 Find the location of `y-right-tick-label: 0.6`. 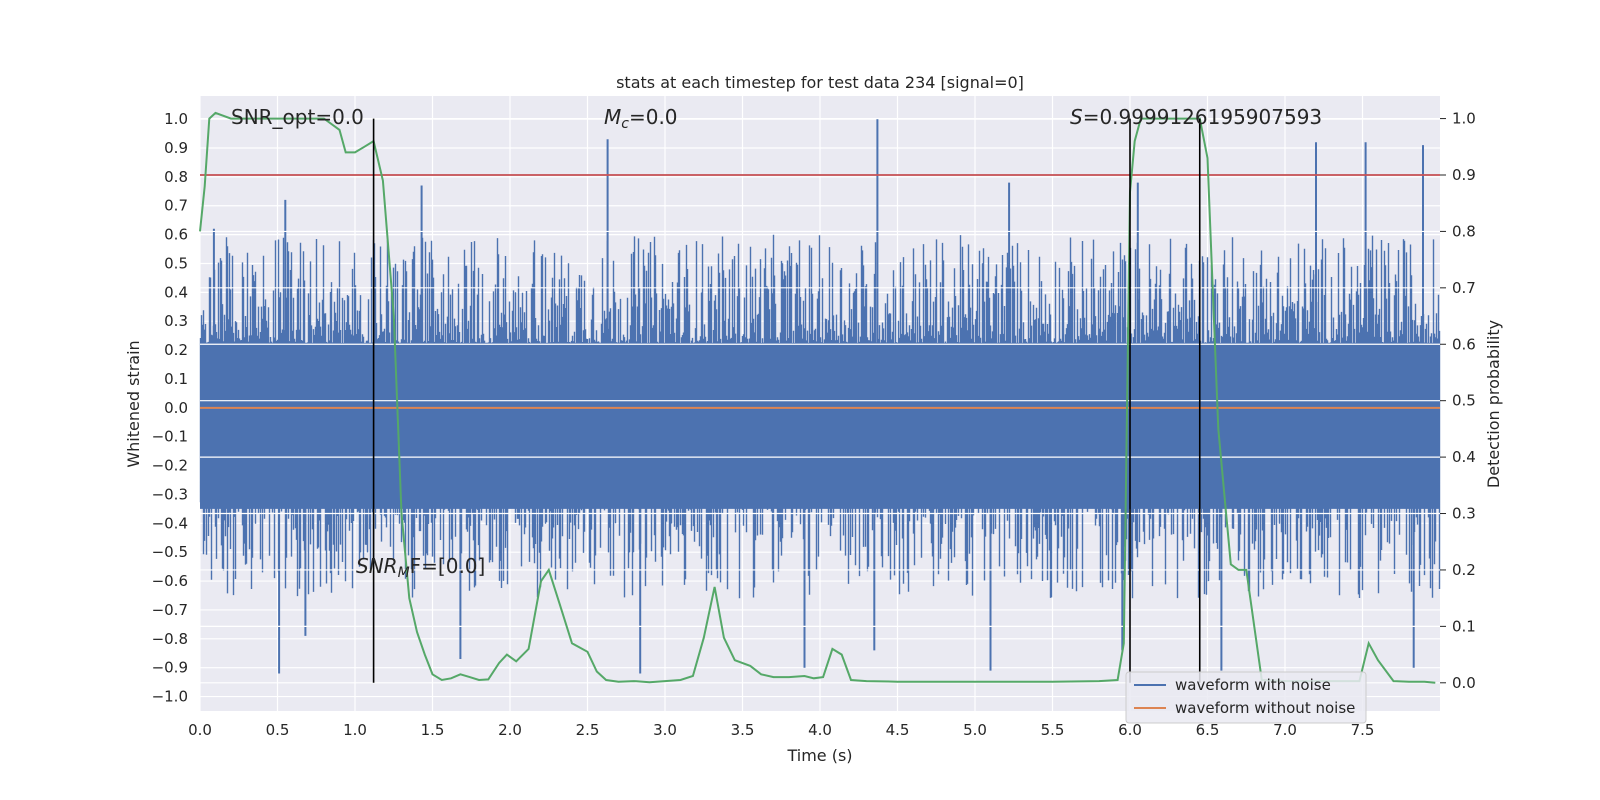

y-right-tick-label: 0.6 is located at coordinates (1464, 344).